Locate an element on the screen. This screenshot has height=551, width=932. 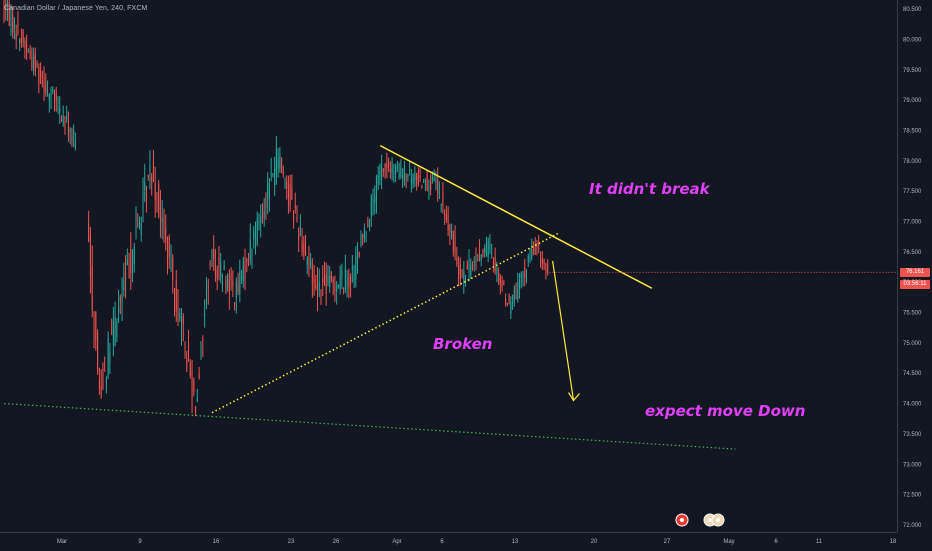
x-tick-label: 11 is located at coordinates (819, 542).